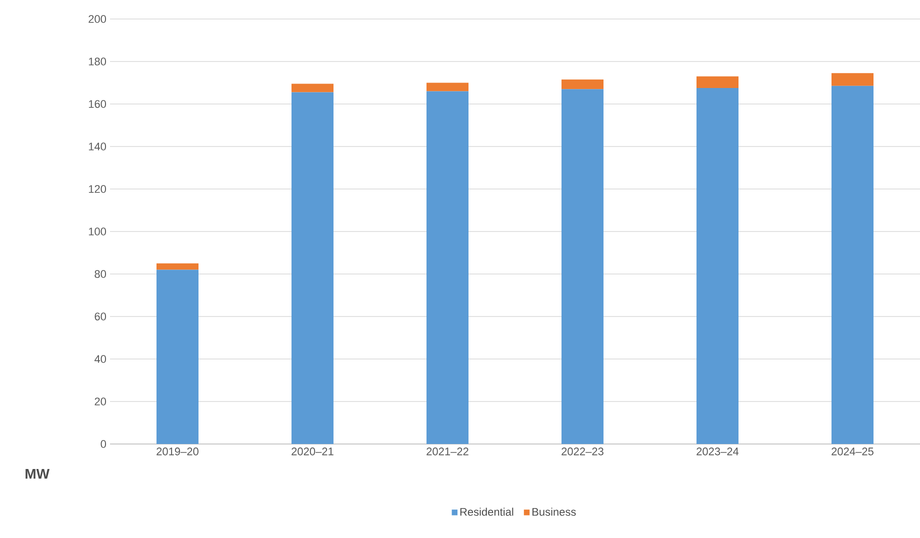  Describe the element at coordinates (97, 104) in the screenshot. I see `y-tick-label: 160` at that location.